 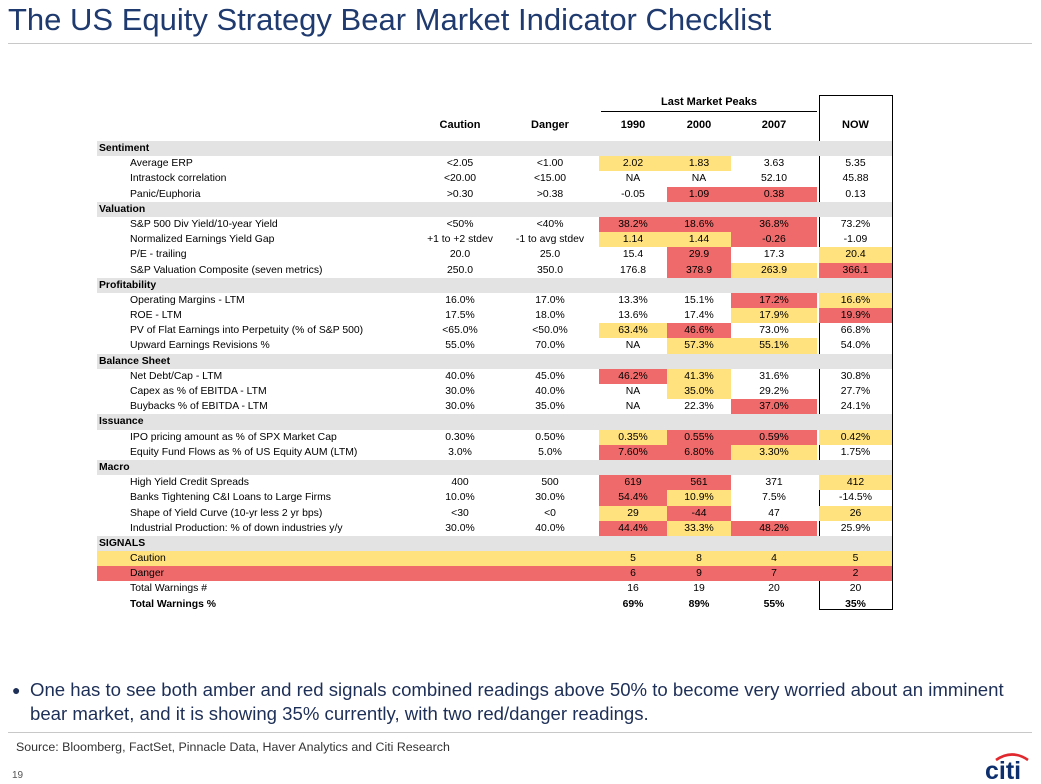 I want to click on row-label: Caution, so click(x=148, y=559).